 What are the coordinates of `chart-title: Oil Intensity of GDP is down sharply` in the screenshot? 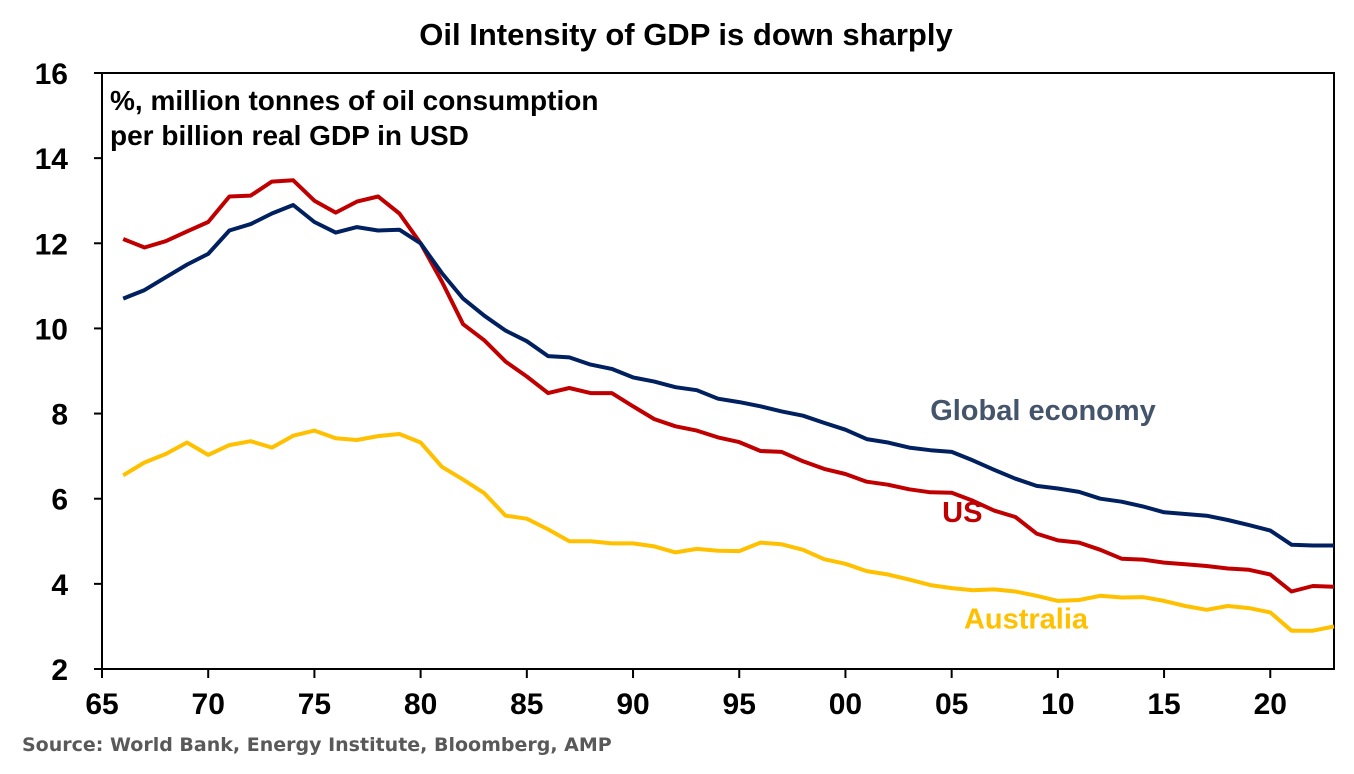 It's located at (686, 34).